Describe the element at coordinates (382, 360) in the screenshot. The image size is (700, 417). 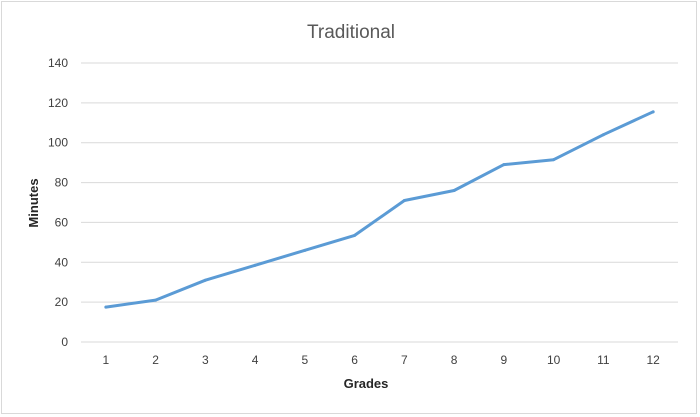
I see `x-axis-ticks: 1 2 3 4 5 6 7 8 9 10 11 12` at that location.